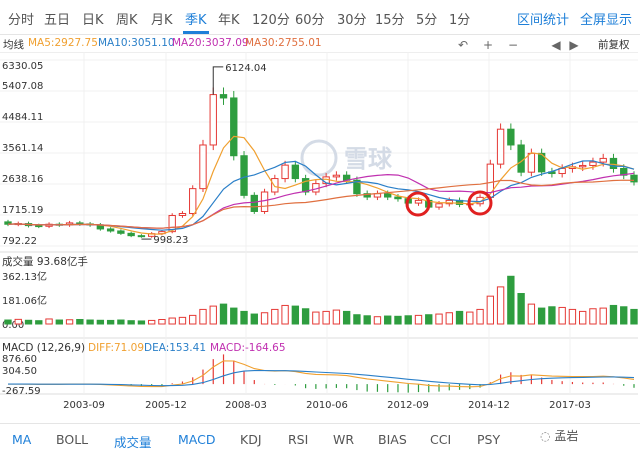 The image size is (640, 454). Describe the element at coordinates (543, 20) in the screenshot. I see `range-stats-button: 区间统计` at that location.